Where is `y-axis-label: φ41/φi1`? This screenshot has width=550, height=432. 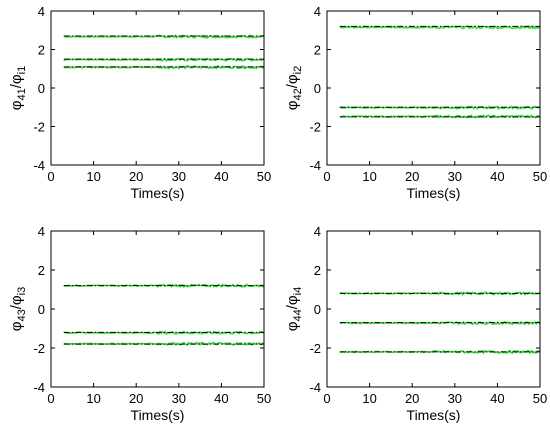
y-axis-label: φ41/φi1 is located at coordinates (18, 88).